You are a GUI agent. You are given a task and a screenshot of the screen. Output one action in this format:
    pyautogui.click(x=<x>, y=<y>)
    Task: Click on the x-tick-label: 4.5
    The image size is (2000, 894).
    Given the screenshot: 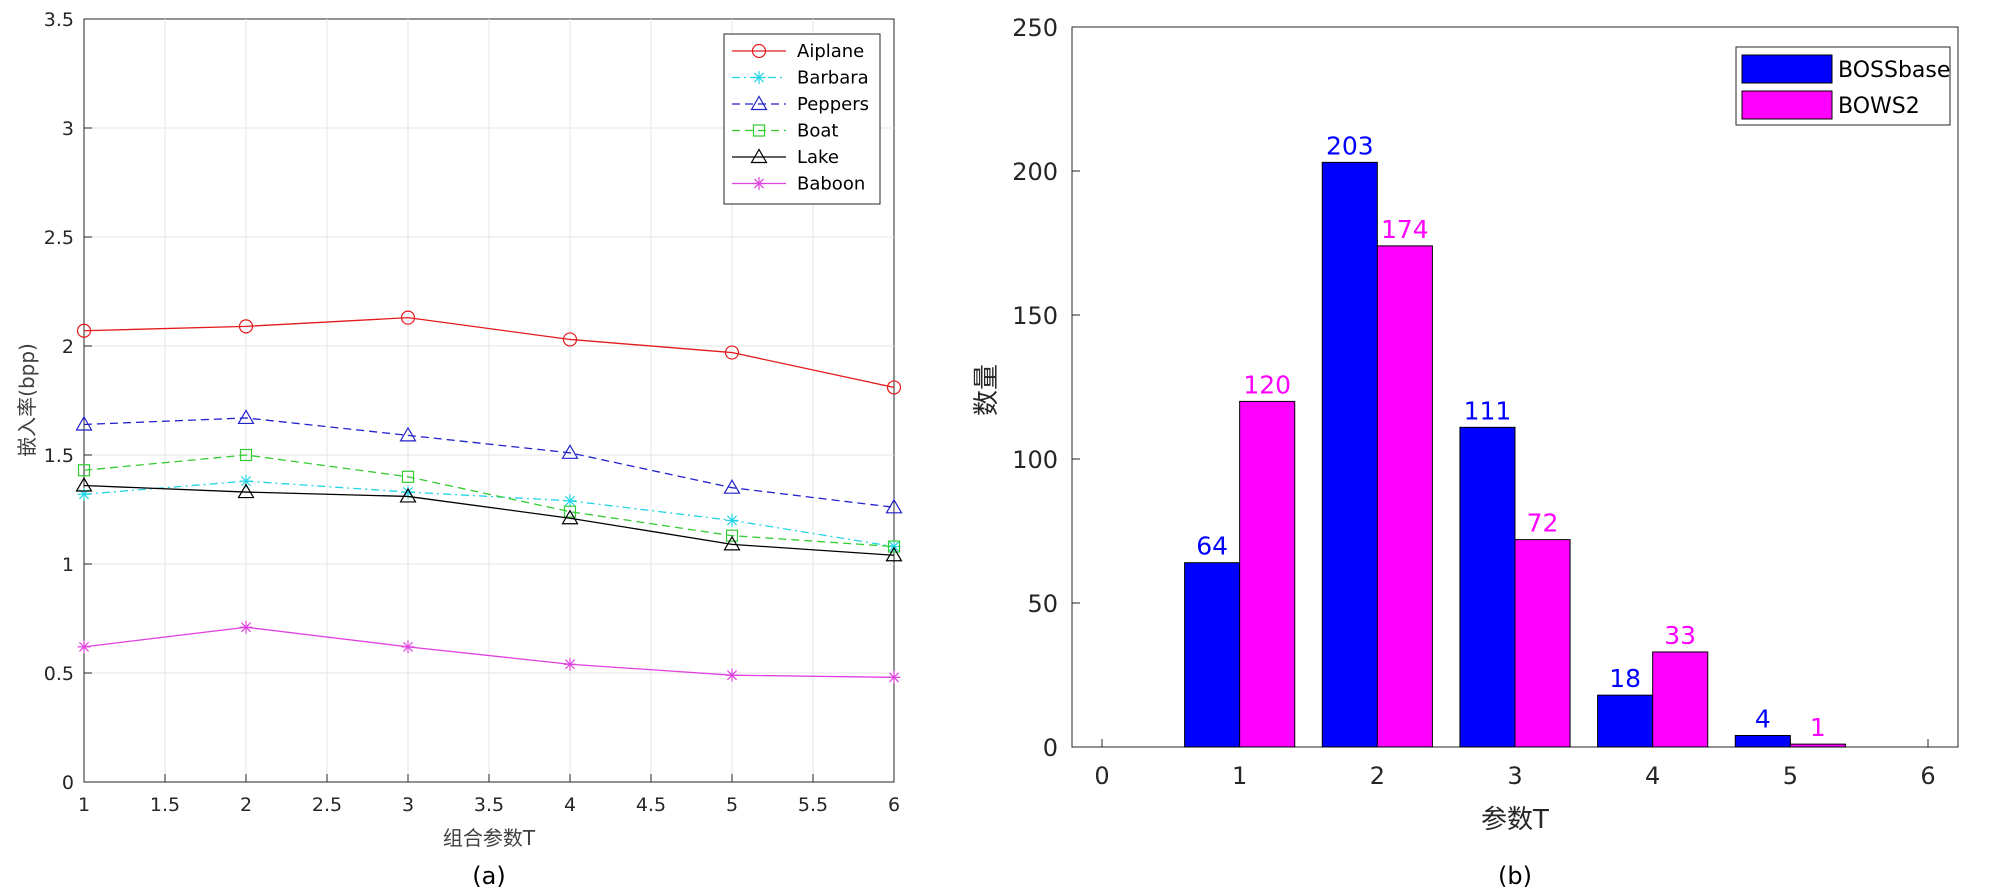 What is the action you would take?
    pyautogui.click(x=651, y=805)
    